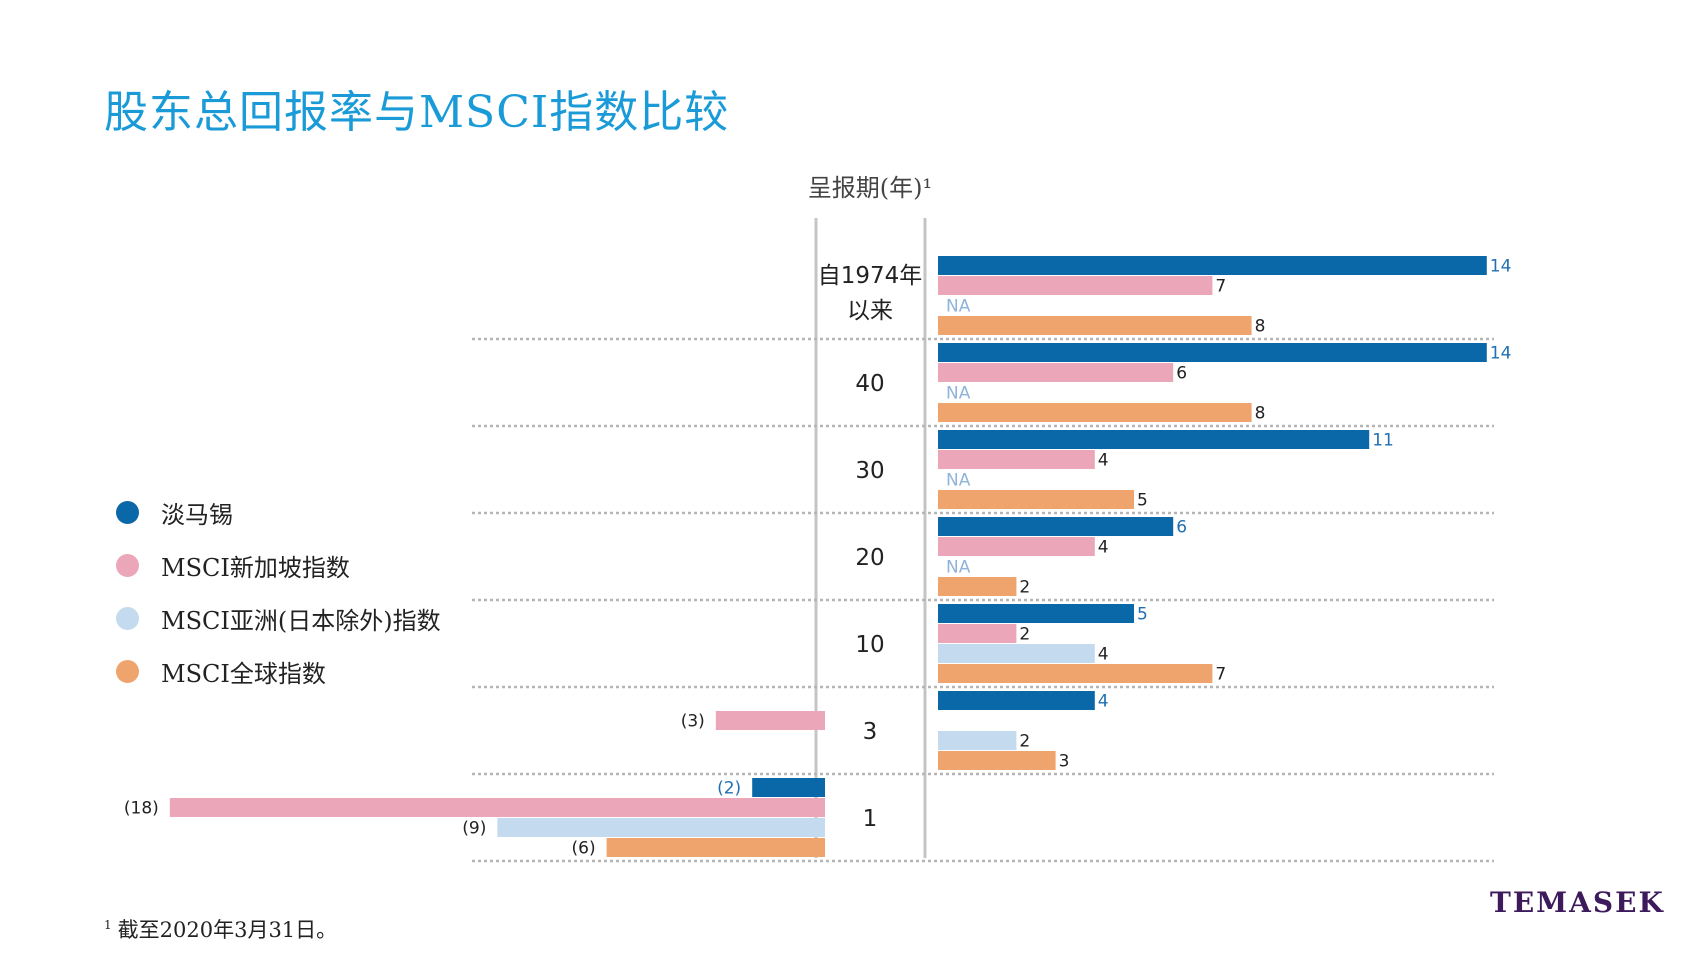  I want to click on data-label: (6), so click(584, 849).